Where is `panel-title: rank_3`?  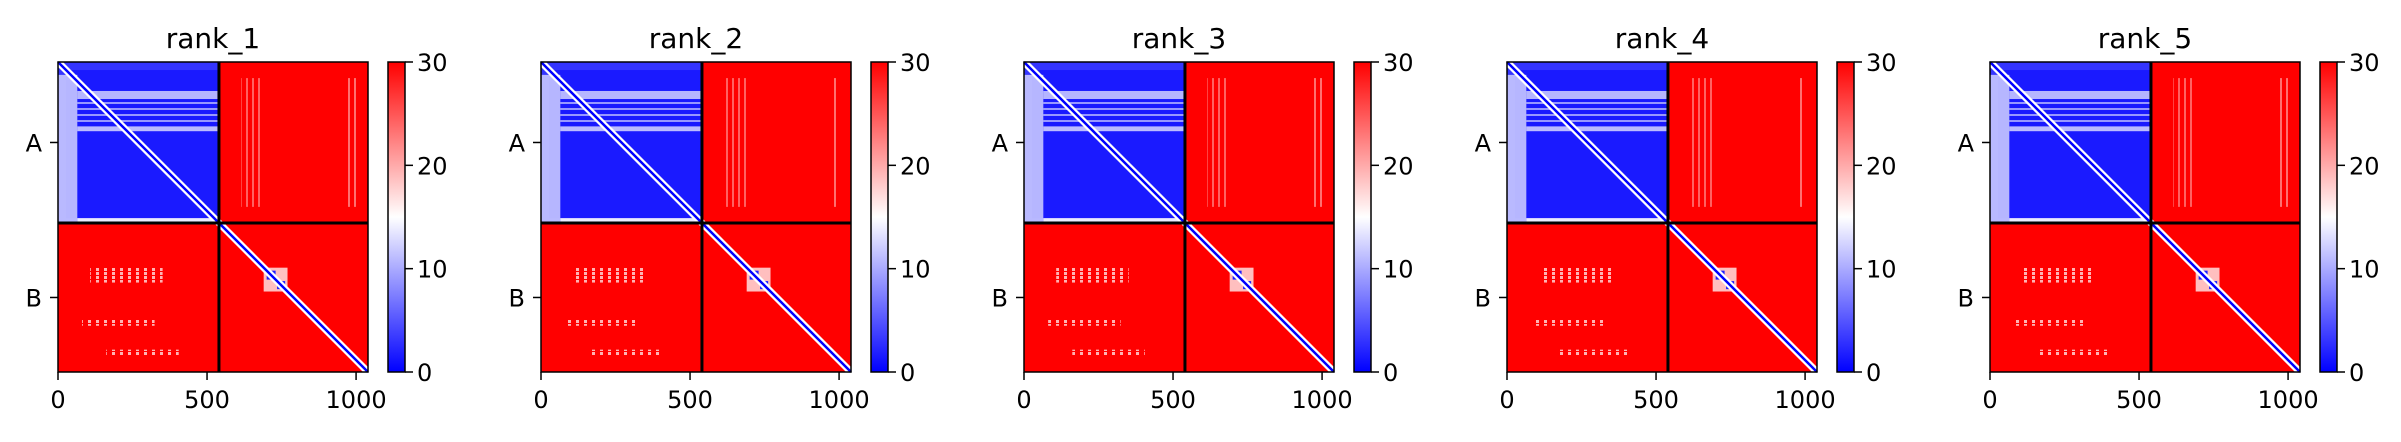
panel-title: rank_3 is located at coordinates (1179, 38).